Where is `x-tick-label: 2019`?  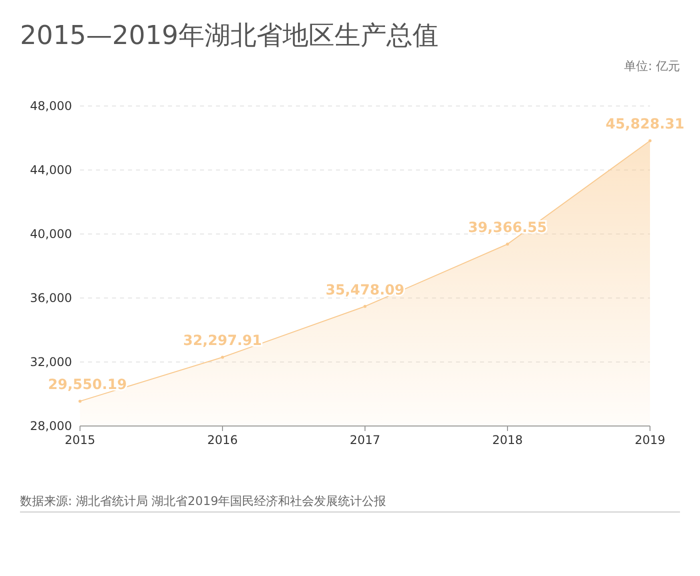
x-tick-label: 2019 is located at coordinates (650, 440).